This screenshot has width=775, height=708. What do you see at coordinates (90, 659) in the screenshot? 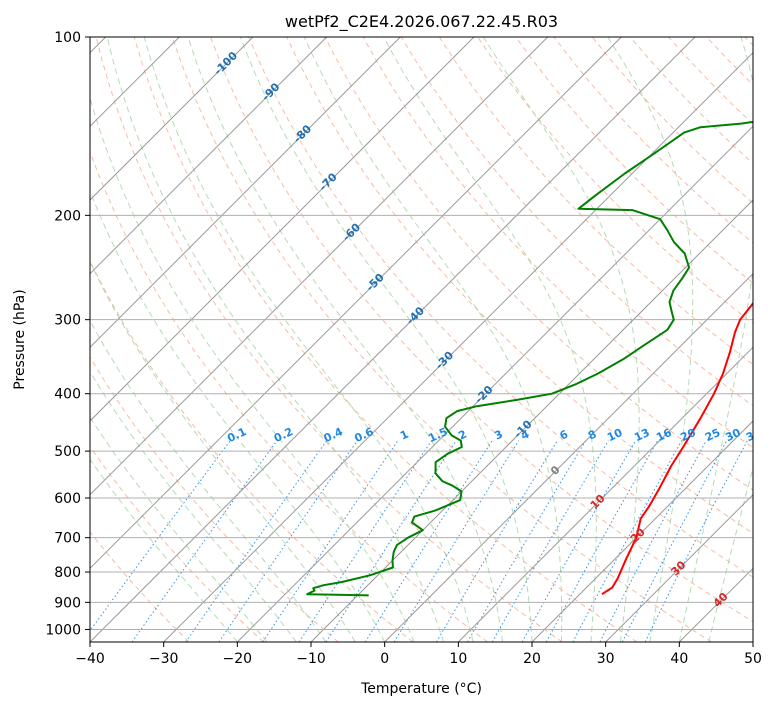
I see `x-tick-label: −40` at bounding box center [90, 659].